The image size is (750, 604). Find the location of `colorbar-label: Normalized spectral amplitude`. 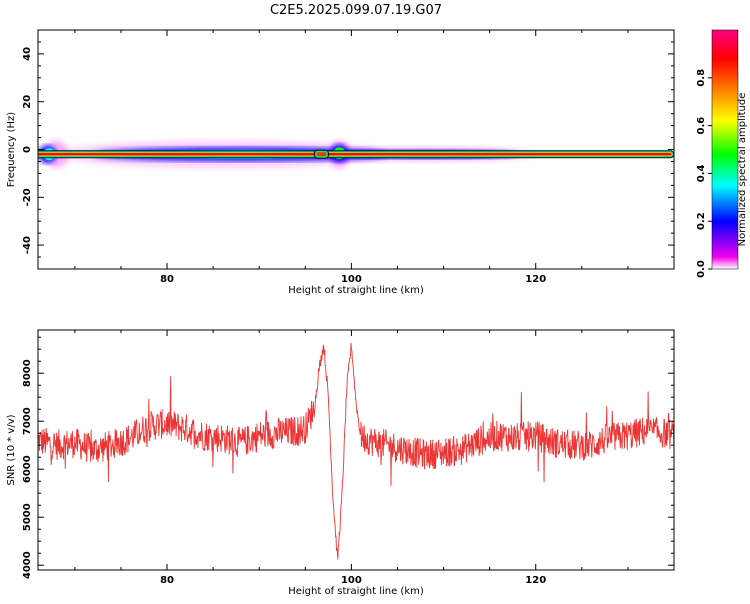

colorbar-label: Normalized spectral amplitude is located at coordinates (742, 170).